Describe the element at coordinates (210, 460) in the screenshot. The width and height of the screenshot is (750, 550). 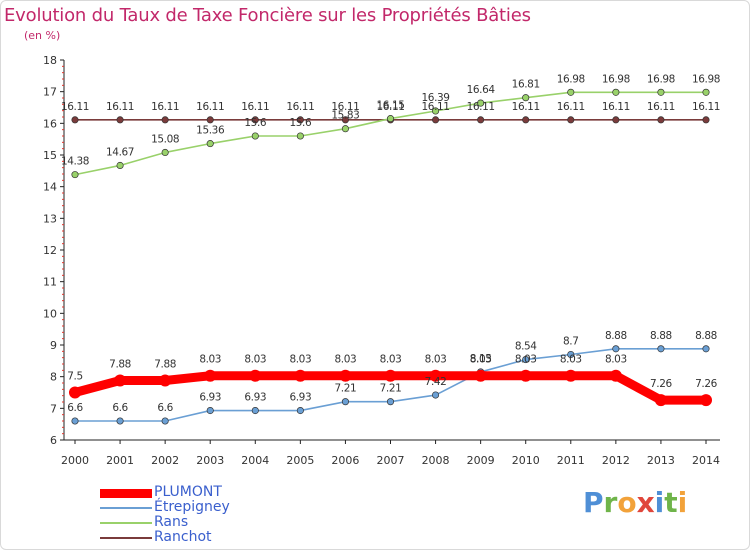
I see `x-tick-label: 2003` at that location.